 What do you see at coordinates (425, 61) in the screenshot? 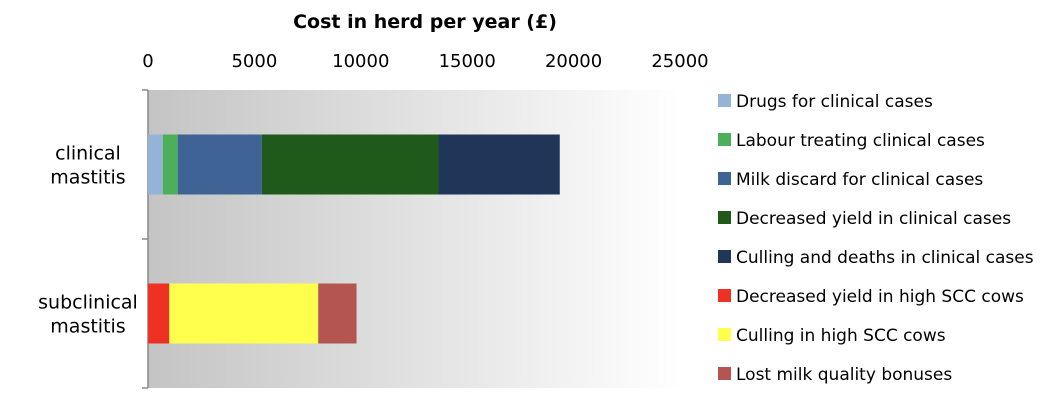
I see `x-axis: 0 5000 10000 15000 20000 25000` at bounding box center [425, 61].